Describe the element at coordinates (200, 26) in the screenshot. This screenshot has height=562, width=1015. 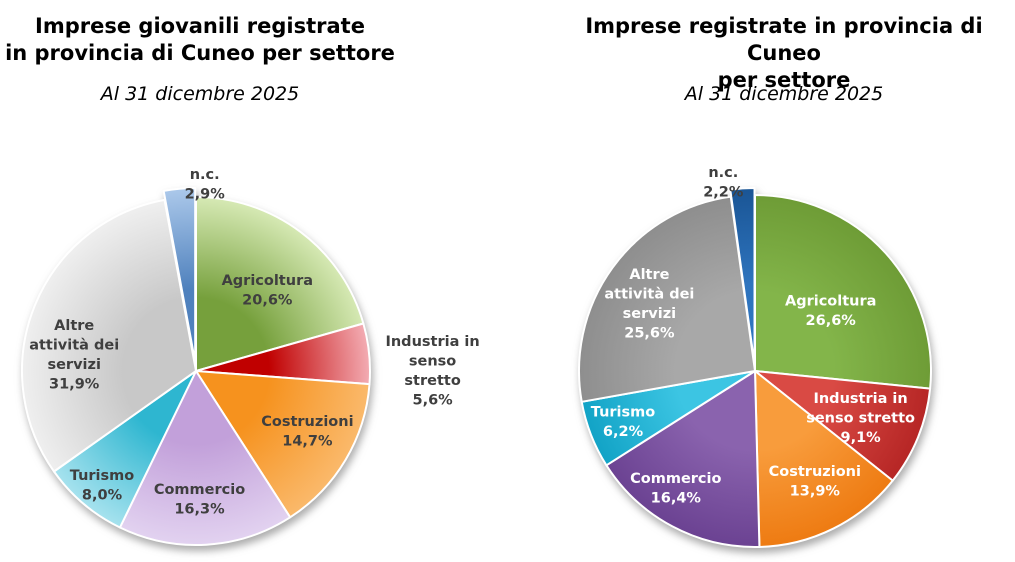
I see `left-chart-title-line1: Imprese giovanili registrate` at that location.